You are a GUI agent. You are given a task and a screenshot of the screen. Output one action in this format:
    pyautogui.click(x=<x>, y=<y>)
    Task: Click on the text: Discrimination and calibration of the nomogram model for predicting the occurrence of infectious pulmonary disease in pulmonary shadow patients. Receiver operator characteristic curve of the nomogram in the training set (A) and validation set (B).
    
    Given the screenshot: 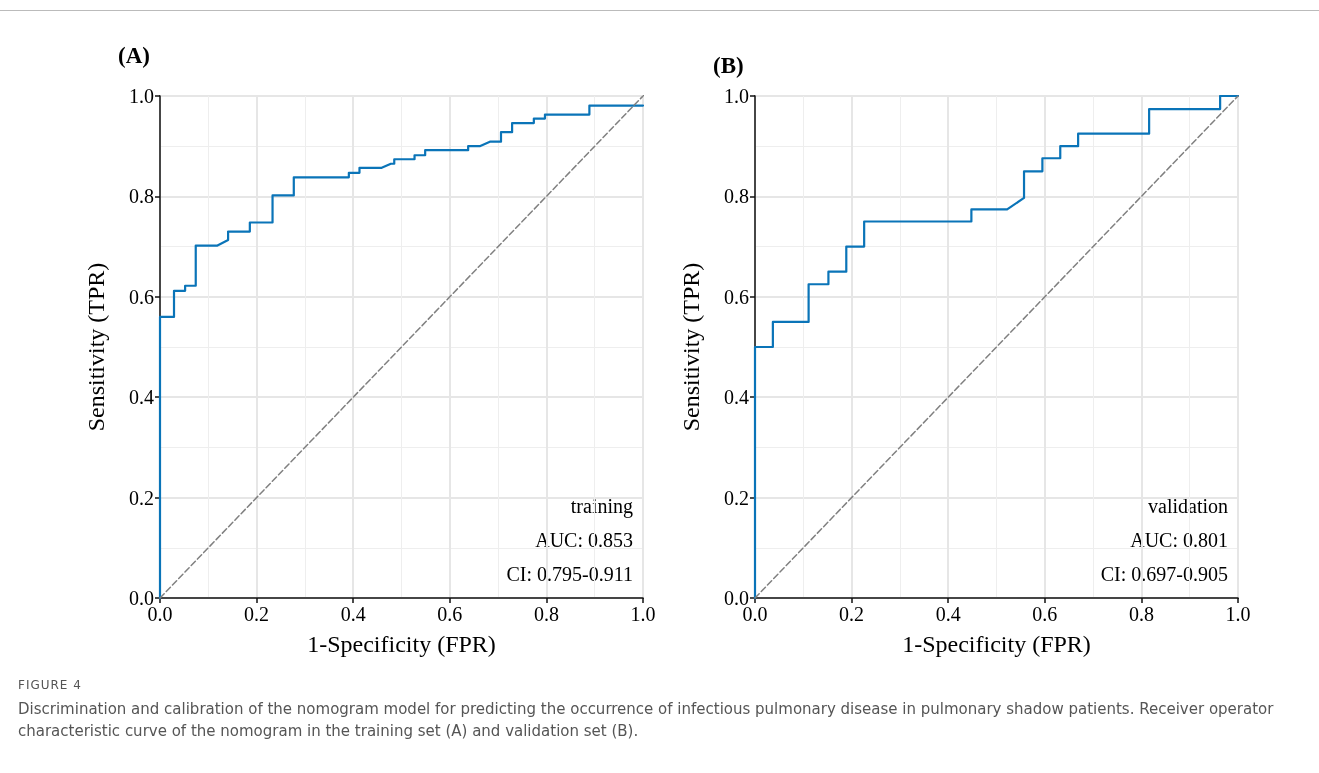 What is the action you would take?
    pyautogui.click(x=646, y=720)
    